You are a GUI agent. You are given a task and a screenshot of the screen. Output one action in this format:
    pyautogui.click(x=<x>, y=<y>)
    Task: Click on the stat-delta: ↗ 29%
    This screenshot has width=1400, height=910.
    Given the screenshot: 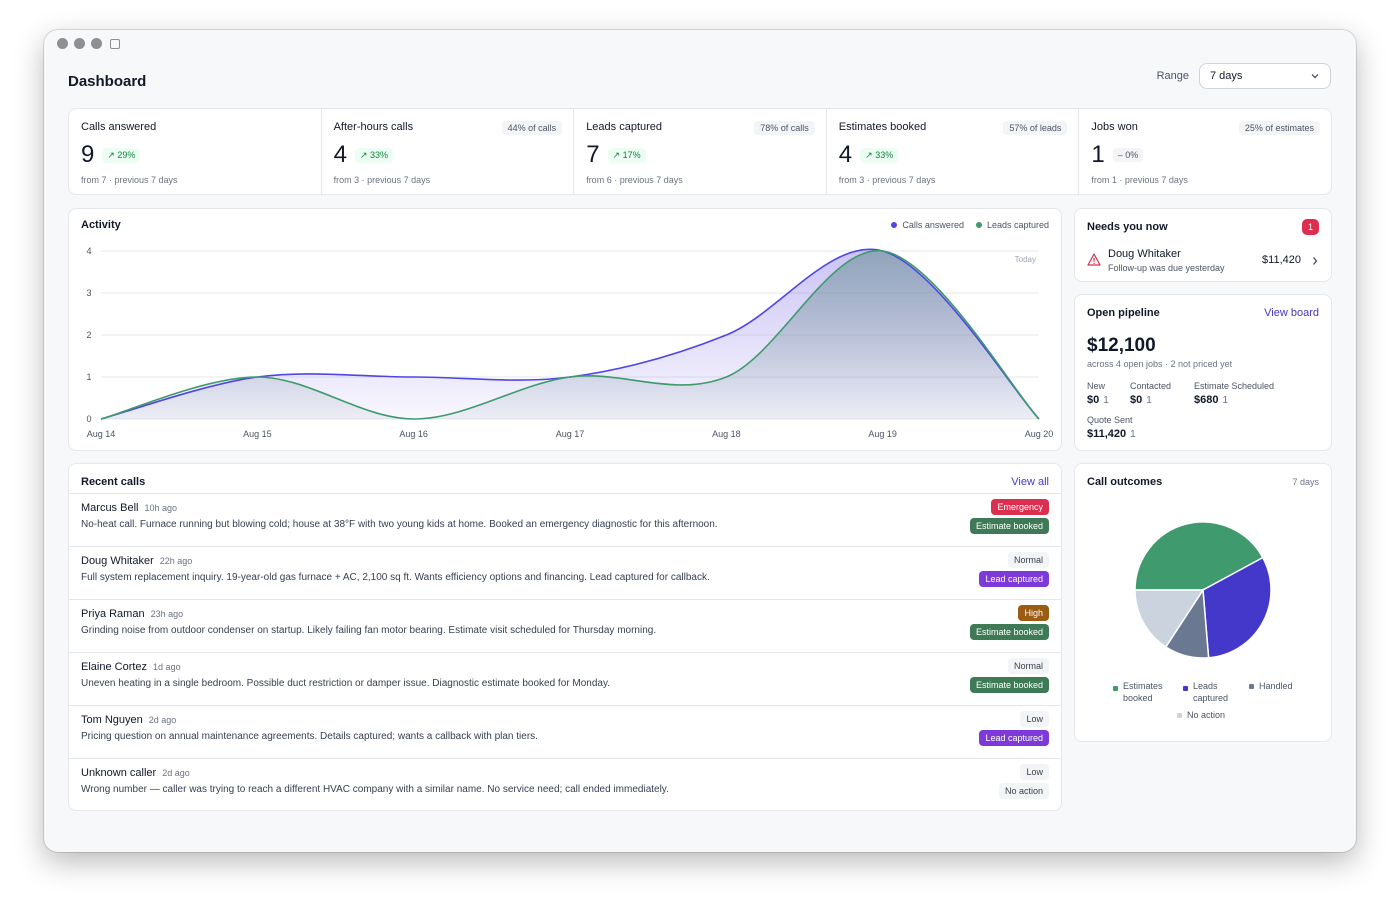 What is the action you would take?
    pyautogui.click(x=121, y=155)
    